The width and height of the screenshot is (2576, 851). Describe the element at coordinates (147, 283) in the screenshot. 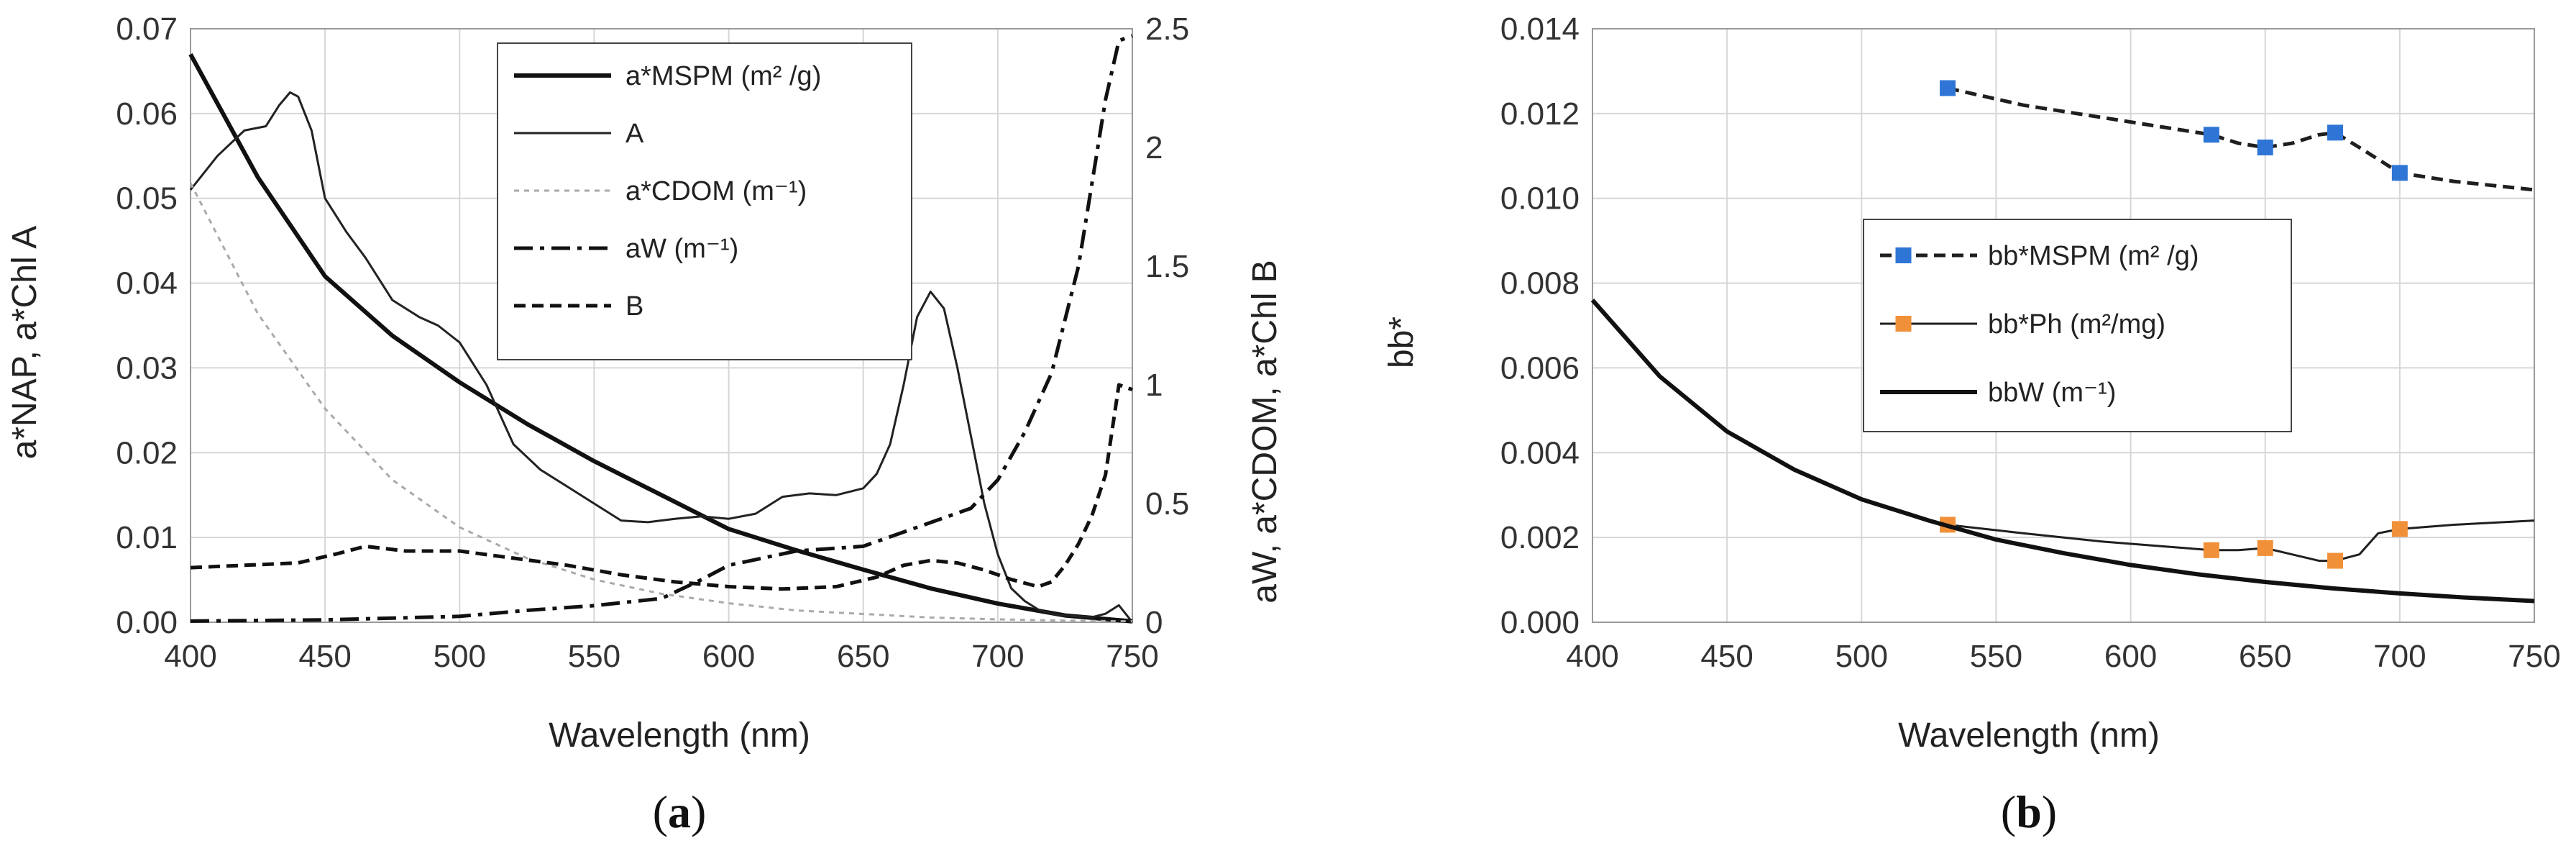

I see `chart-a-left-tick-label: 0.04` at that location.